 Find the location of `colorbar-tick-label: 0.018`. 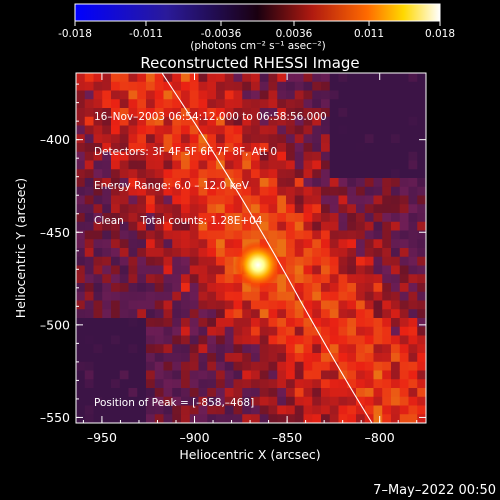

colorbar-tick-label: 0.018 is located at coordinates (440, 34).